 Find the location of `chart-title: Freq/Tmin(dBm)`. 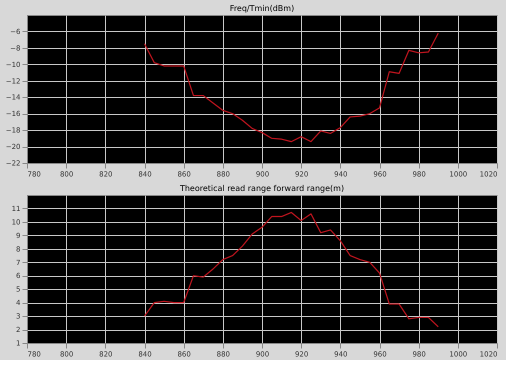

chart-title: Freq/Tmin(dBm) is located at coordinates (262, 8).